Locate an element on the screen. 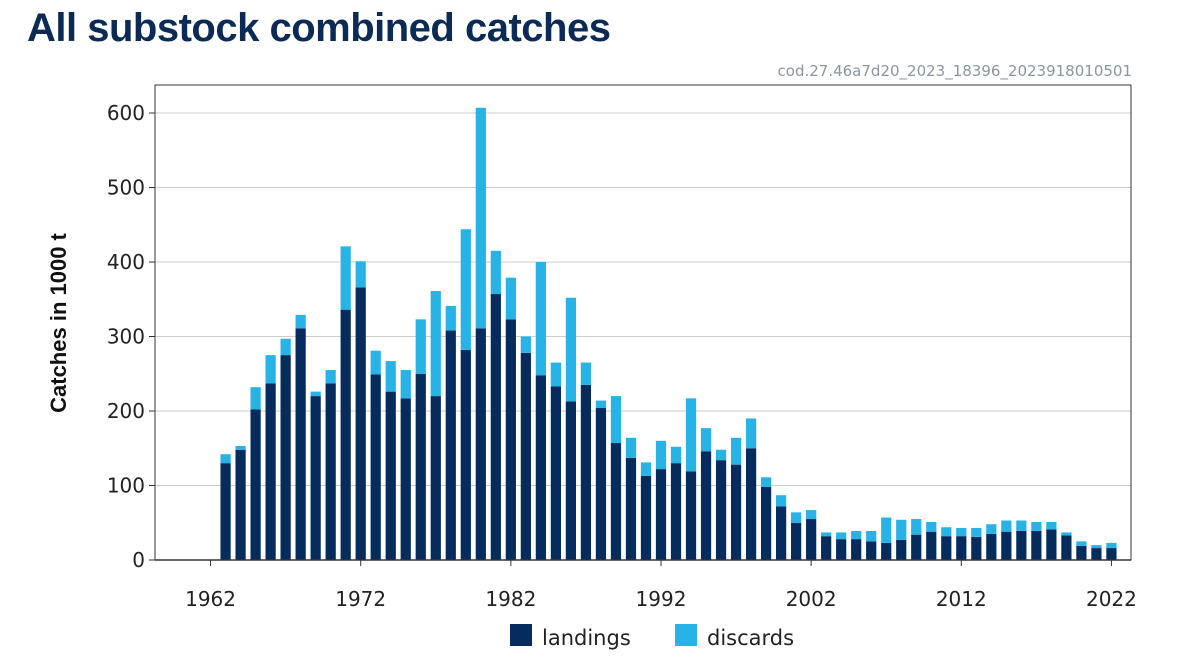 The image size is (1200, 668). x-tick-label: 2022 is located at coordinates (1111, 599).